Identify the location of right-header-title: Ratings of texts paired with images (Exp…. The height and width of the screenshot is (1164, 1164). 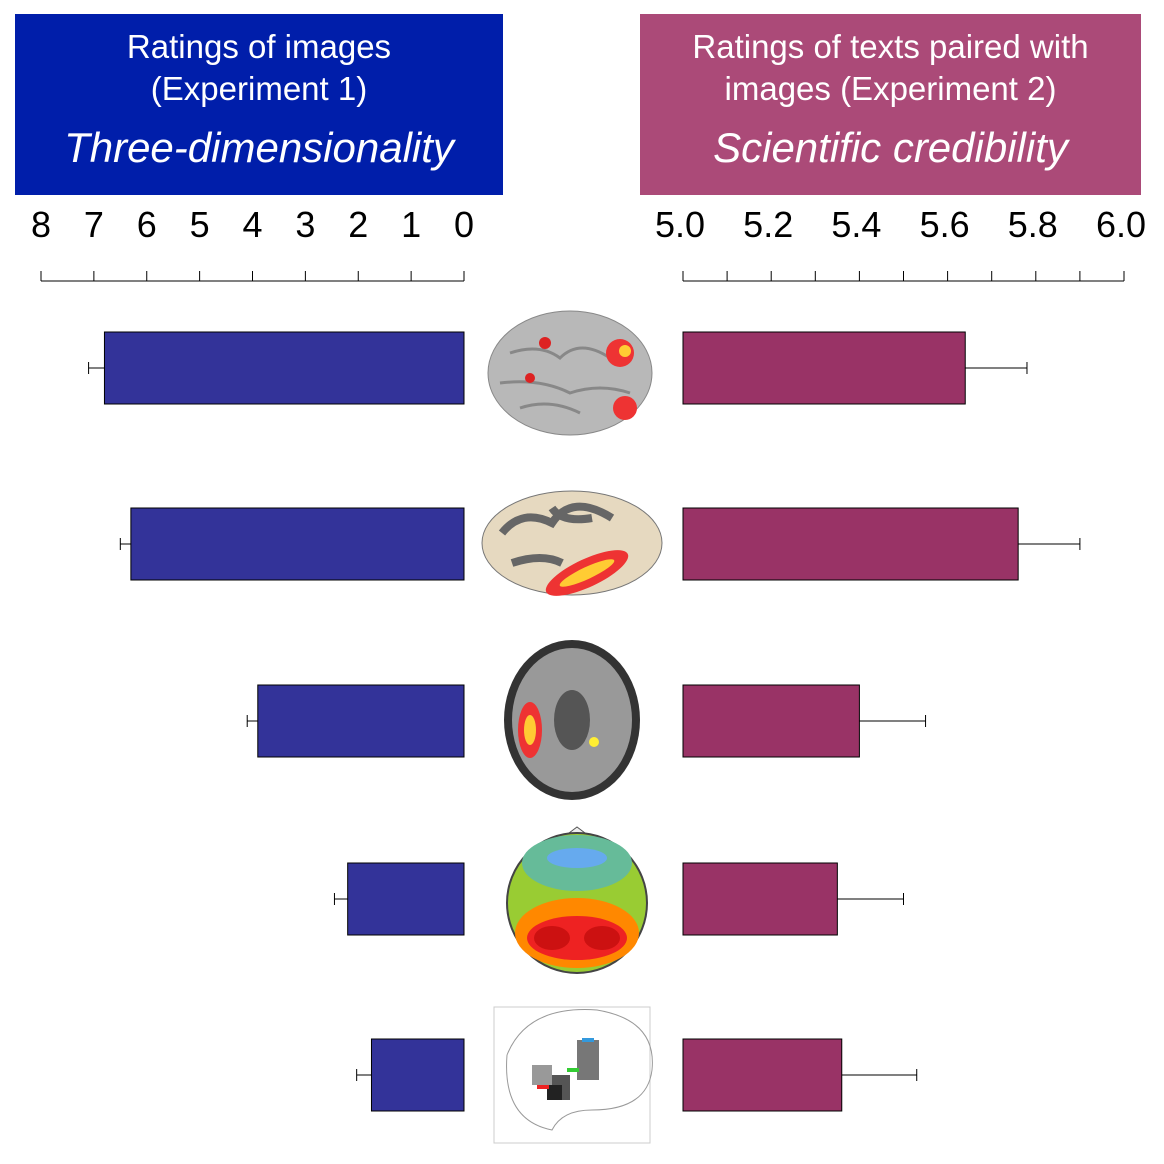
(890, 67).